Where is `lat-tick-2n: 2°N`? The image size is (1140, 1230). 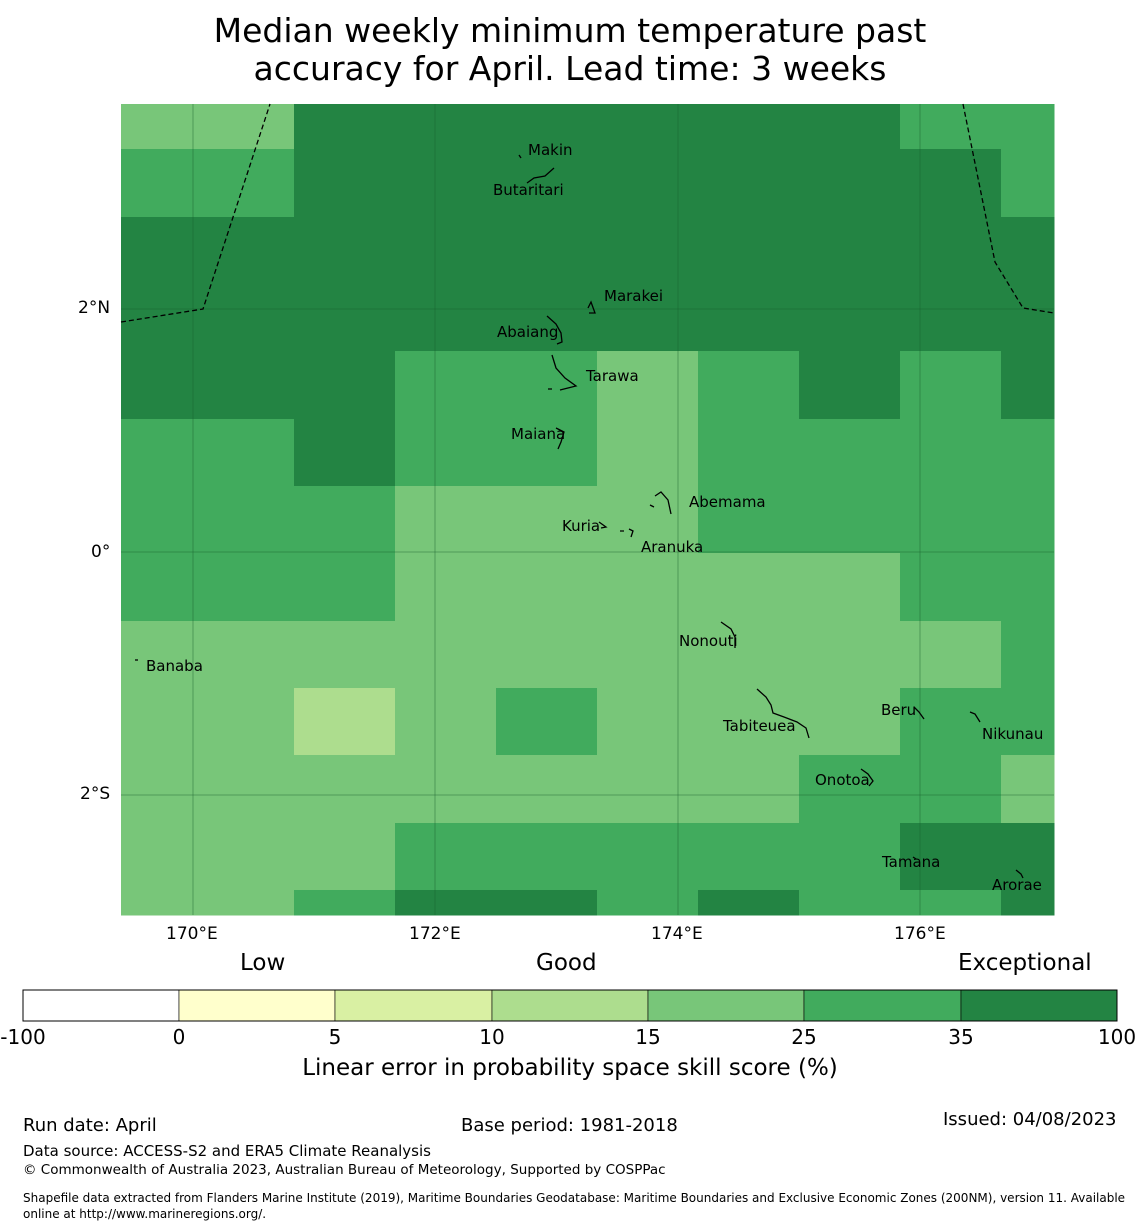 lat-tick-2n: 2°N is located at coordinates (94, 308).